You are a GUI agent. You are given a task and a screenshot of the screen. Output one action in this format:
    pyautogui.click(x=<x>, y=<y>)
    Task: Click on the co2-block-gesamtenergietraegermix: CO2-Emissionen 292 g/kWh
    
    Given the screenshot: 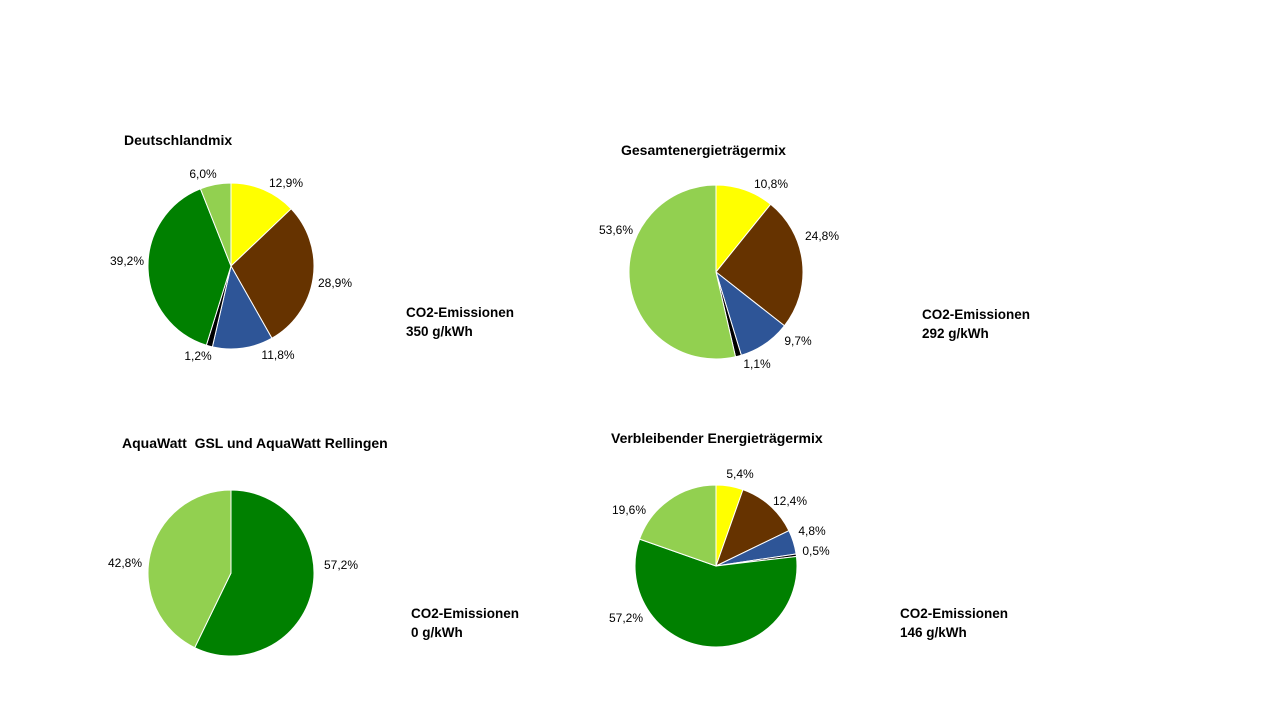 What is the action you would take?
    pyautogui.click(x=976, y=324)
    